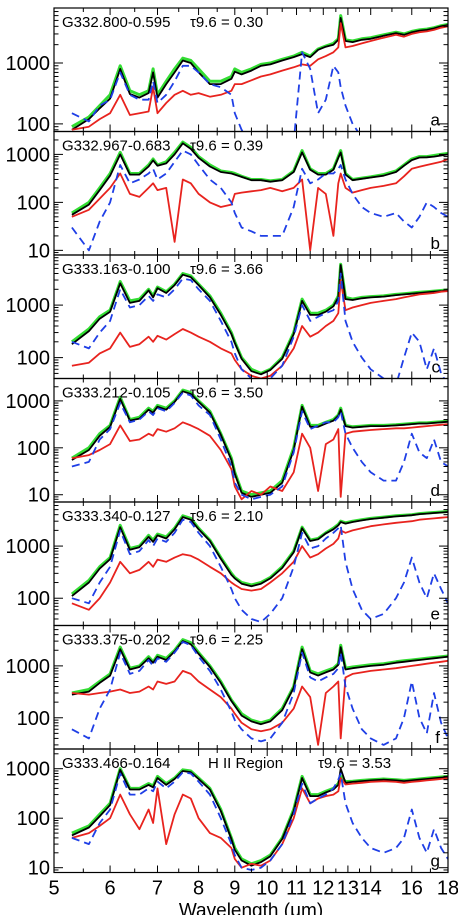 This screenshot has width=458, height=915. I want to click on x-tick-label: 11, so click(296, 889).